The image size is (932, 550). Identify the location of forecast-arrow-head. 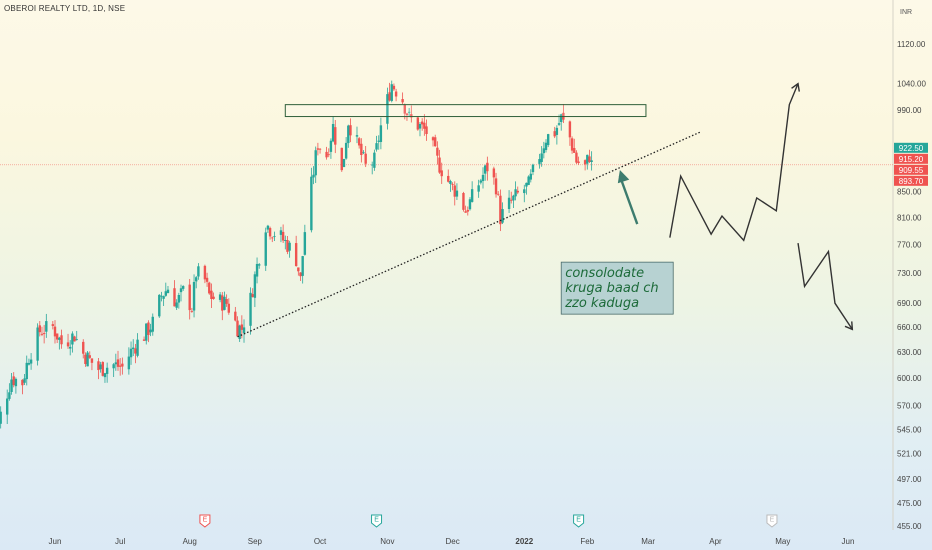
(795, 87).